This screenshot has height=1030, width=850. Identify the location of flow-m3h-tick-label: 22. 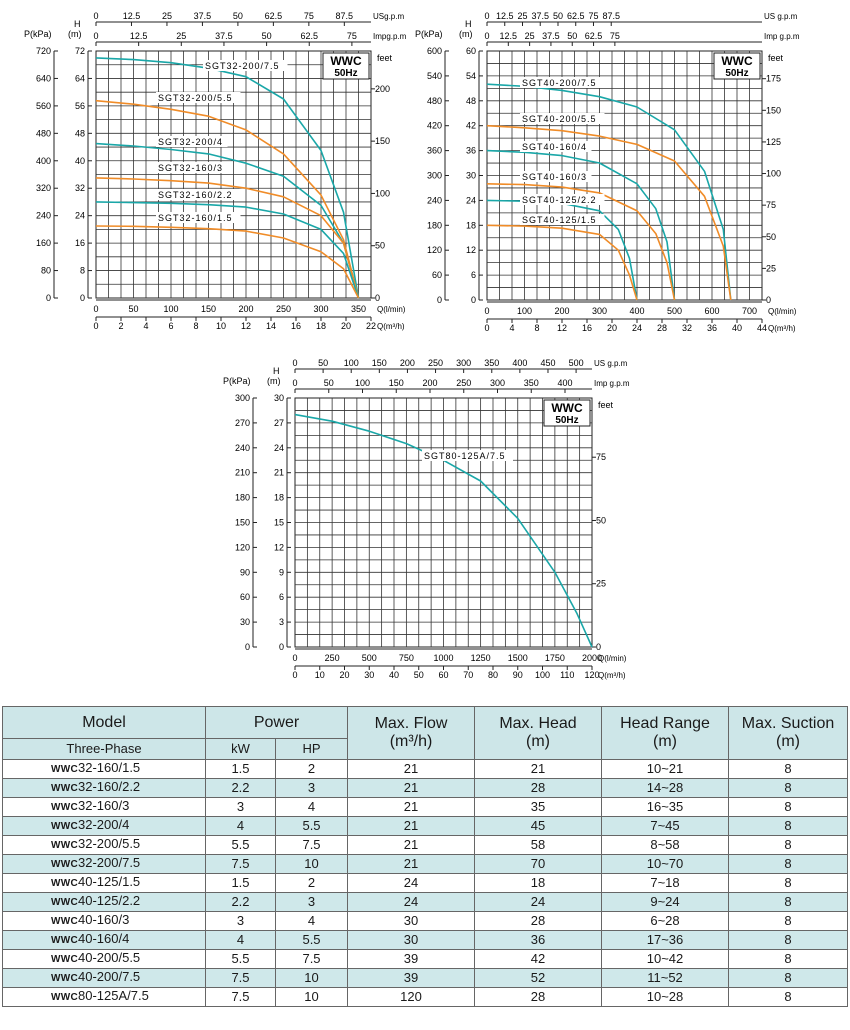
(371, 326).